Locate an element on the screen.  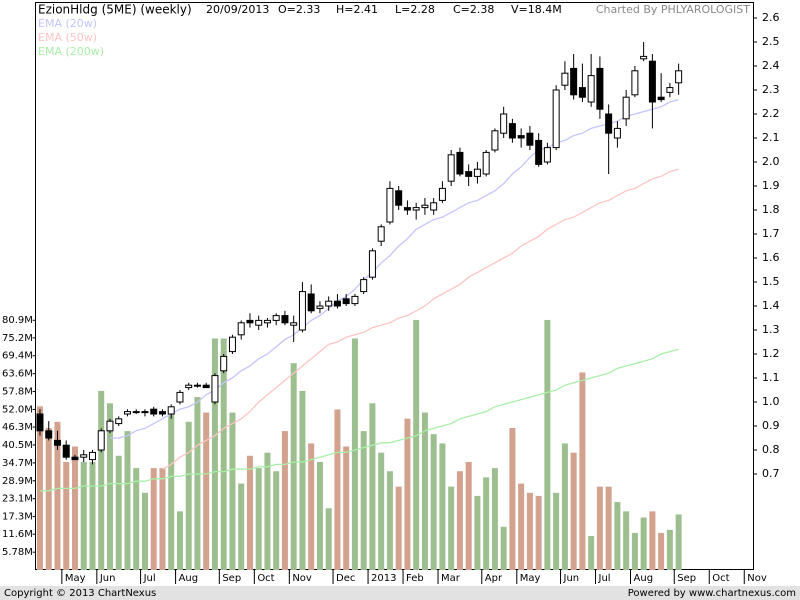
volume-tick-label: 40.5M is located at coordinates (17, 445).